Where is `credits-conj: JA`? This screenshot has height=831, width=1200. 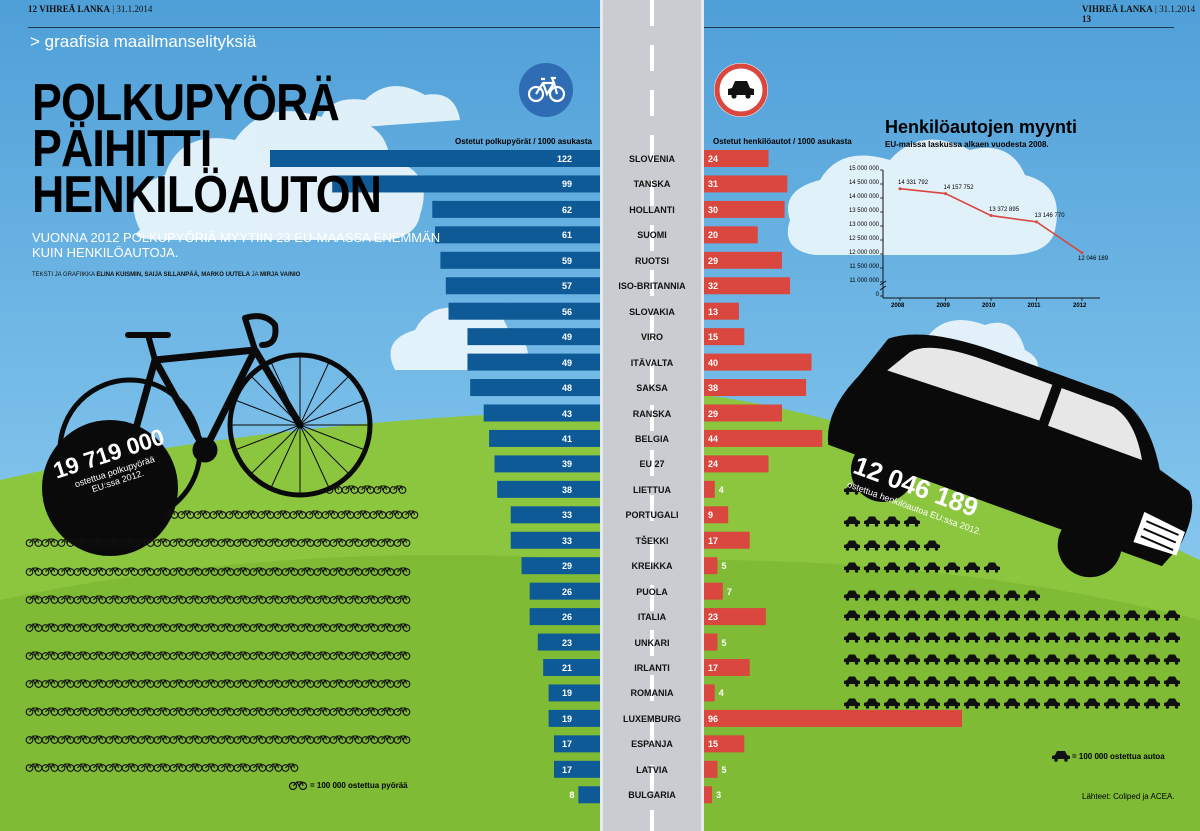
credits-conj: JA is located at coordinates (255, 275).